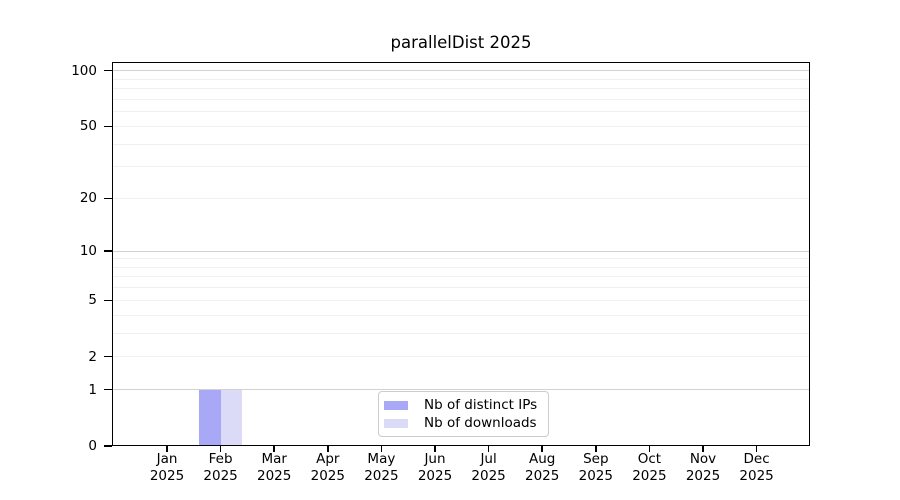  I want to click on y-tick-label: 100, so click(84, 70).